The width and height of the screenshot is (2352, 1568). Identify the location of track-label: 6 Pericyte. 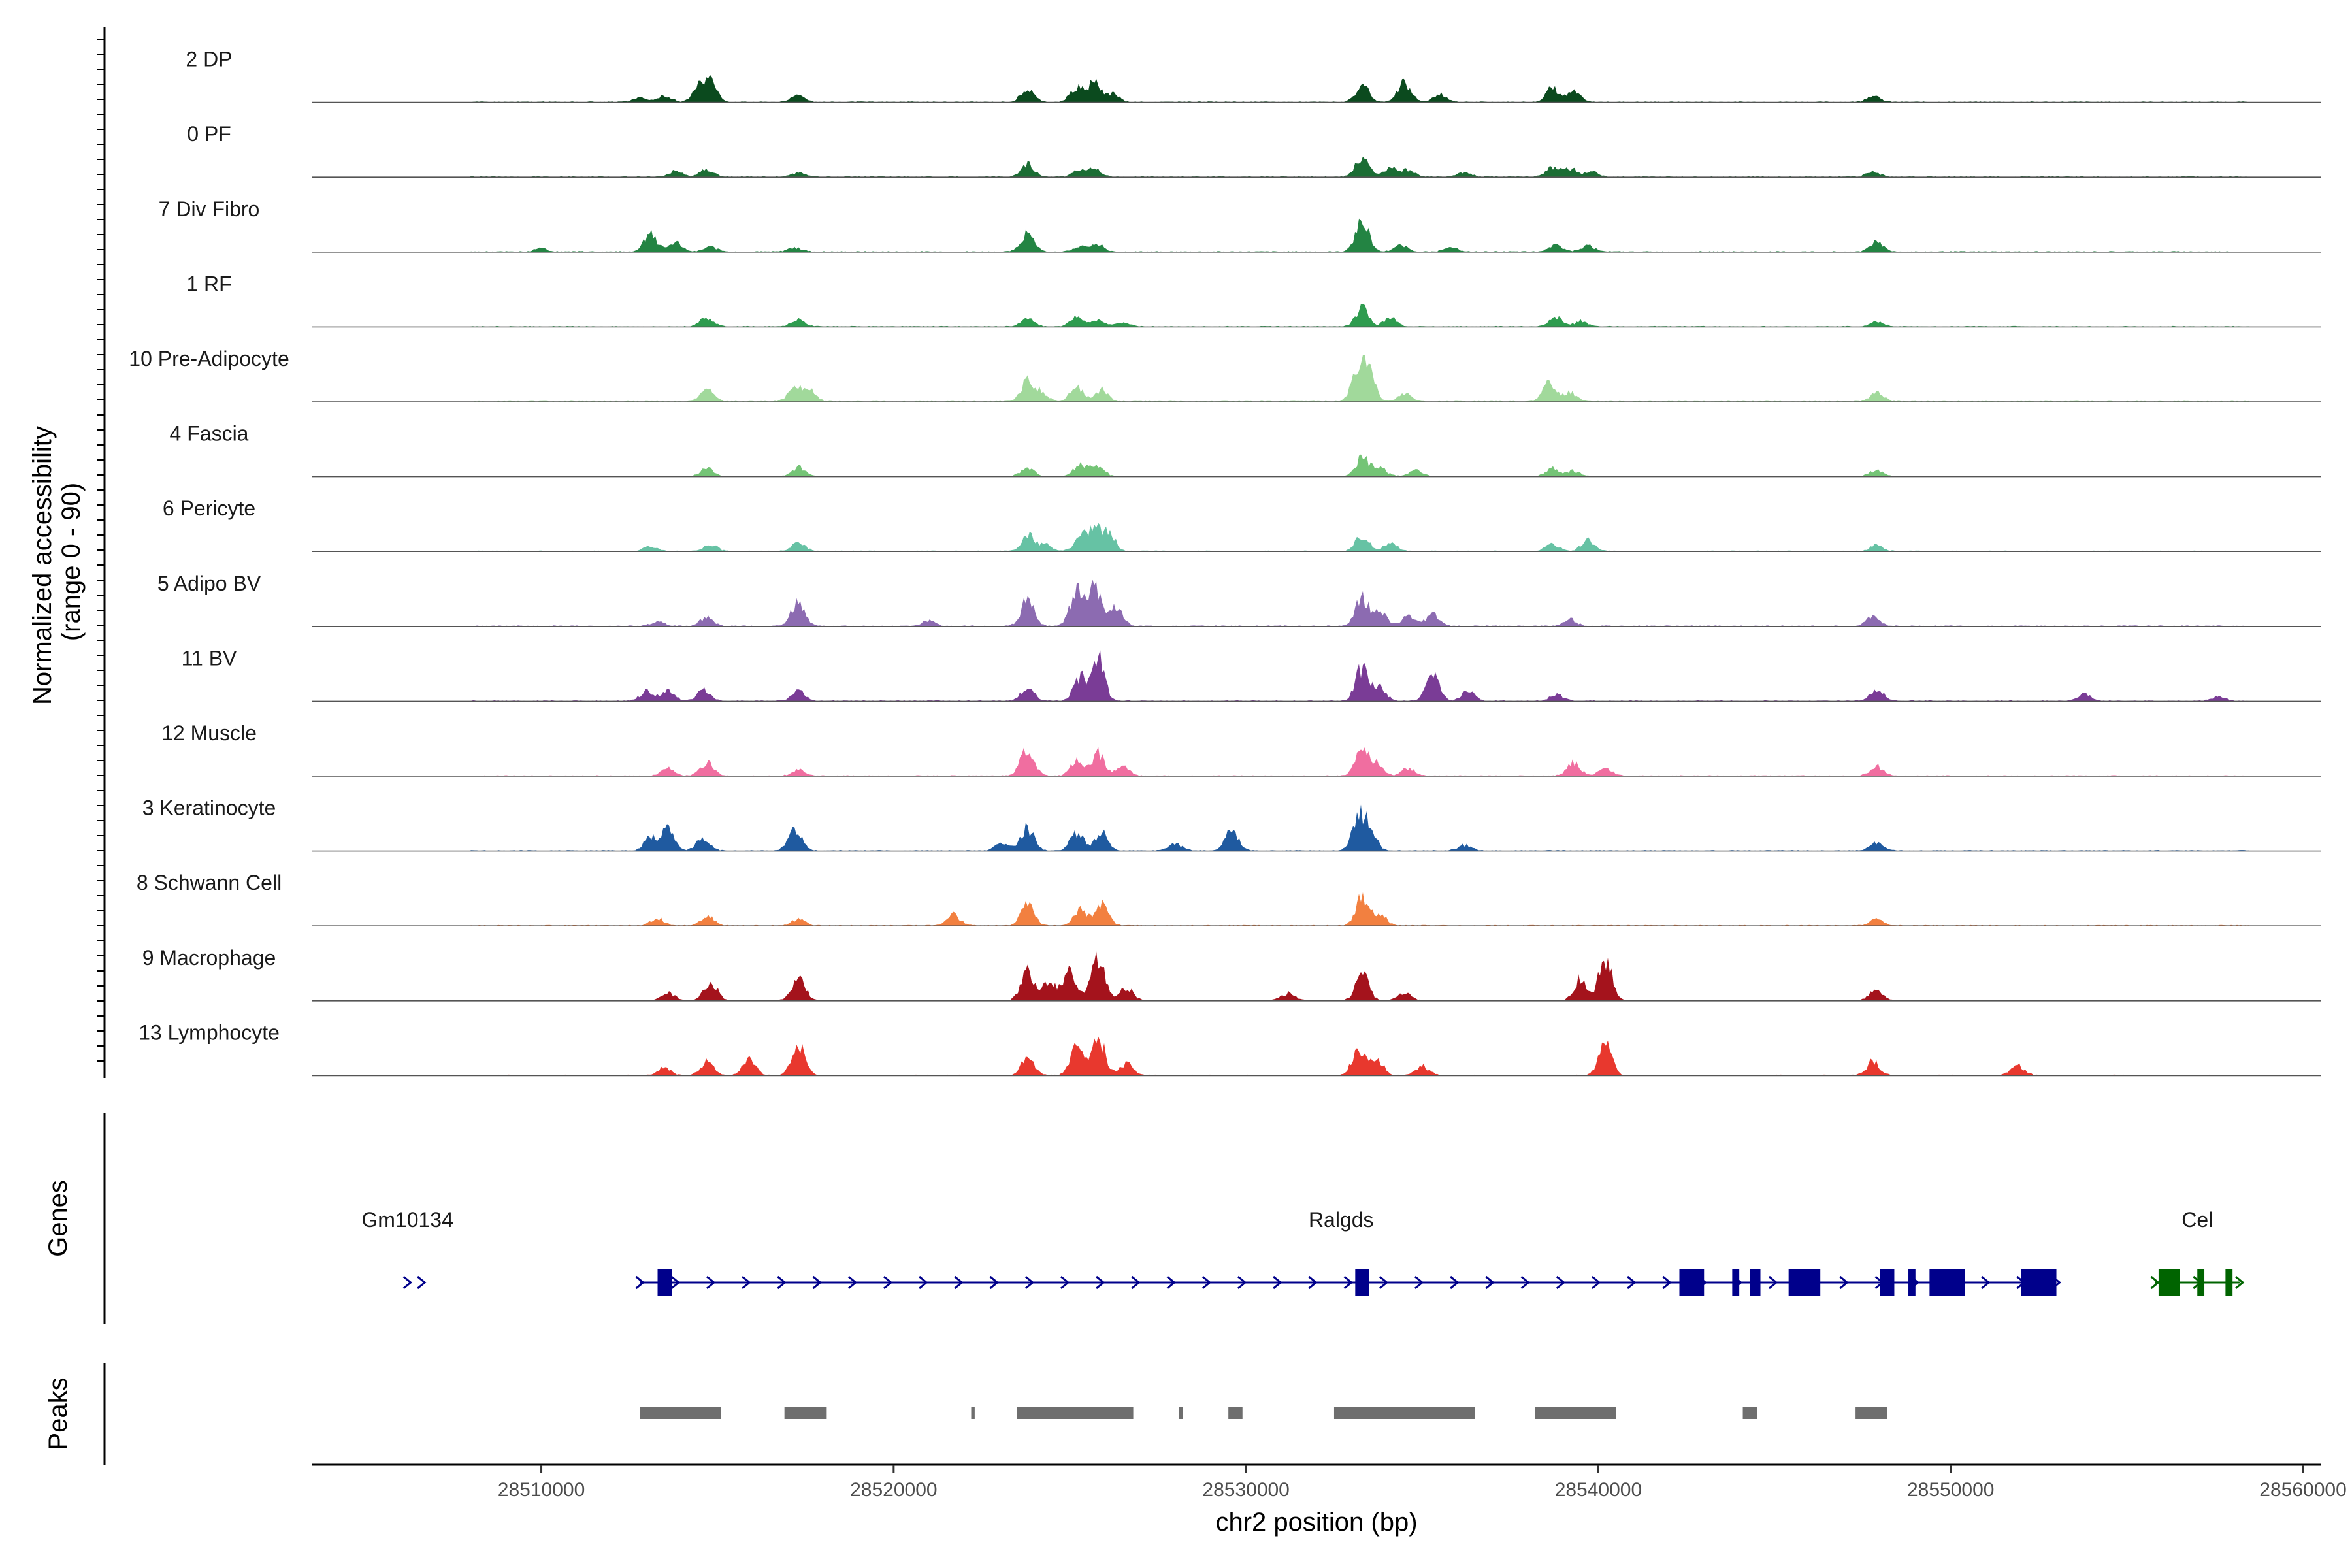
(209, 508).